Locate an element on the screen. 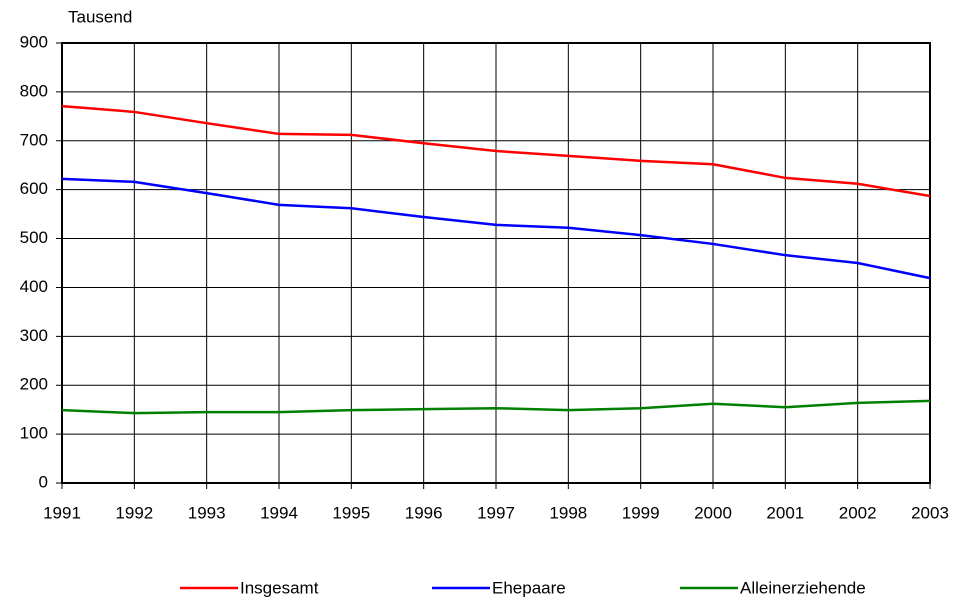  legend-label: Ehepaare is located at coordinates (529, 587).